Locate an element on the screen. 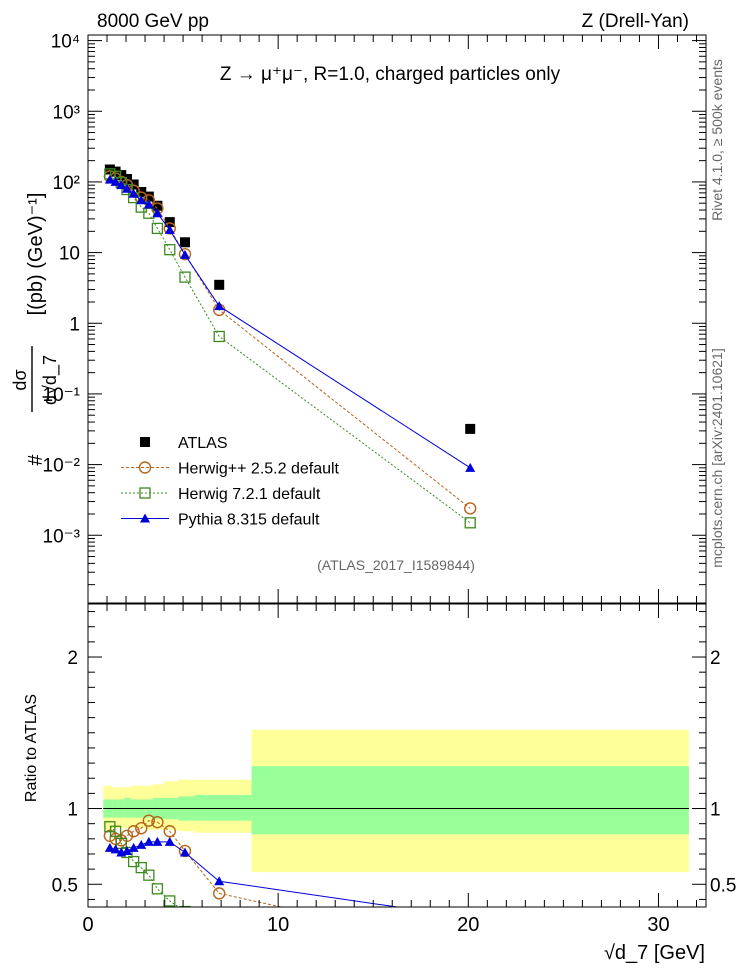  x-tick-label: 10 is located at coordinates (278, 925).